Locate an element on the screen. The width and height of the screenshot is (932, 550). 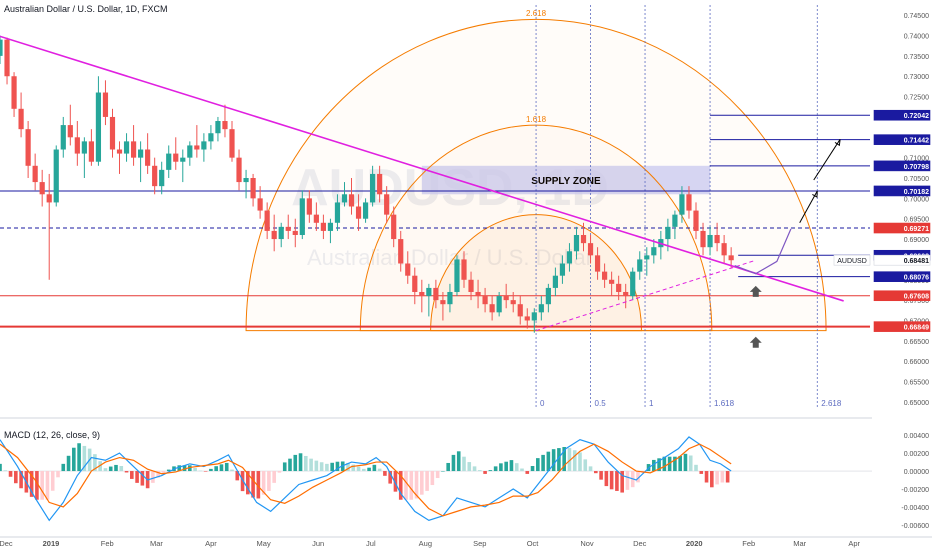
signal-line is located at coordinates (366, 480).